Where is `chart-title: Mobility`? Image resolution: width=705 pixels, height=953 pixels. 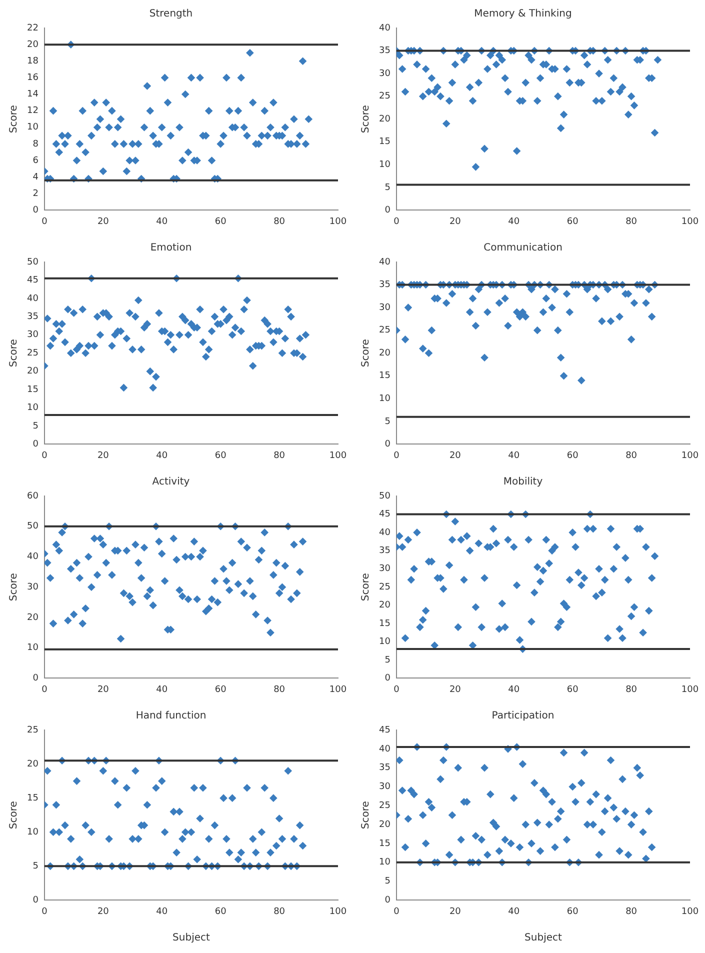 chart-title: Mobility is located at coordinates (523, 482).